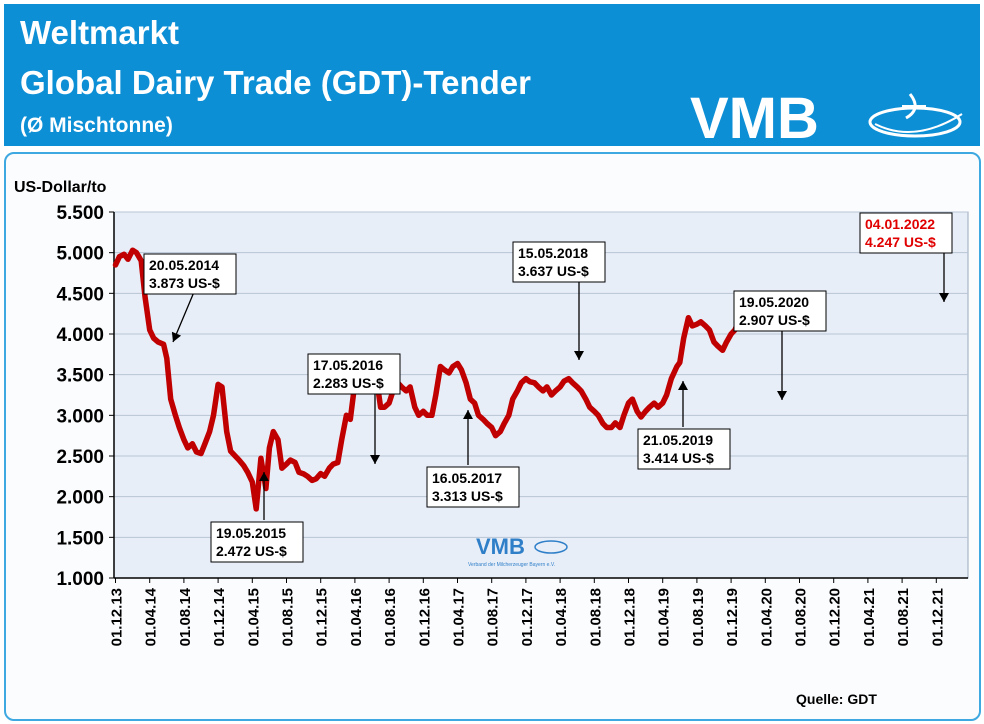  I want to click on logo-text: VMB, so click(754, 115).